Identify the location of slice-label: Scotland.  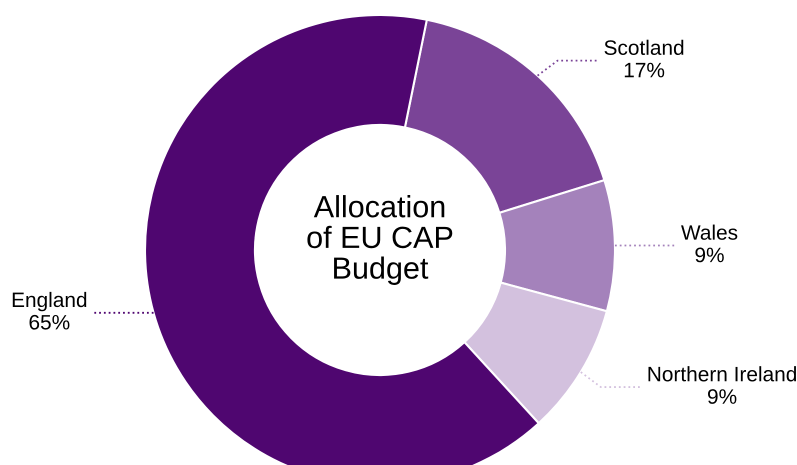
(644, 48).